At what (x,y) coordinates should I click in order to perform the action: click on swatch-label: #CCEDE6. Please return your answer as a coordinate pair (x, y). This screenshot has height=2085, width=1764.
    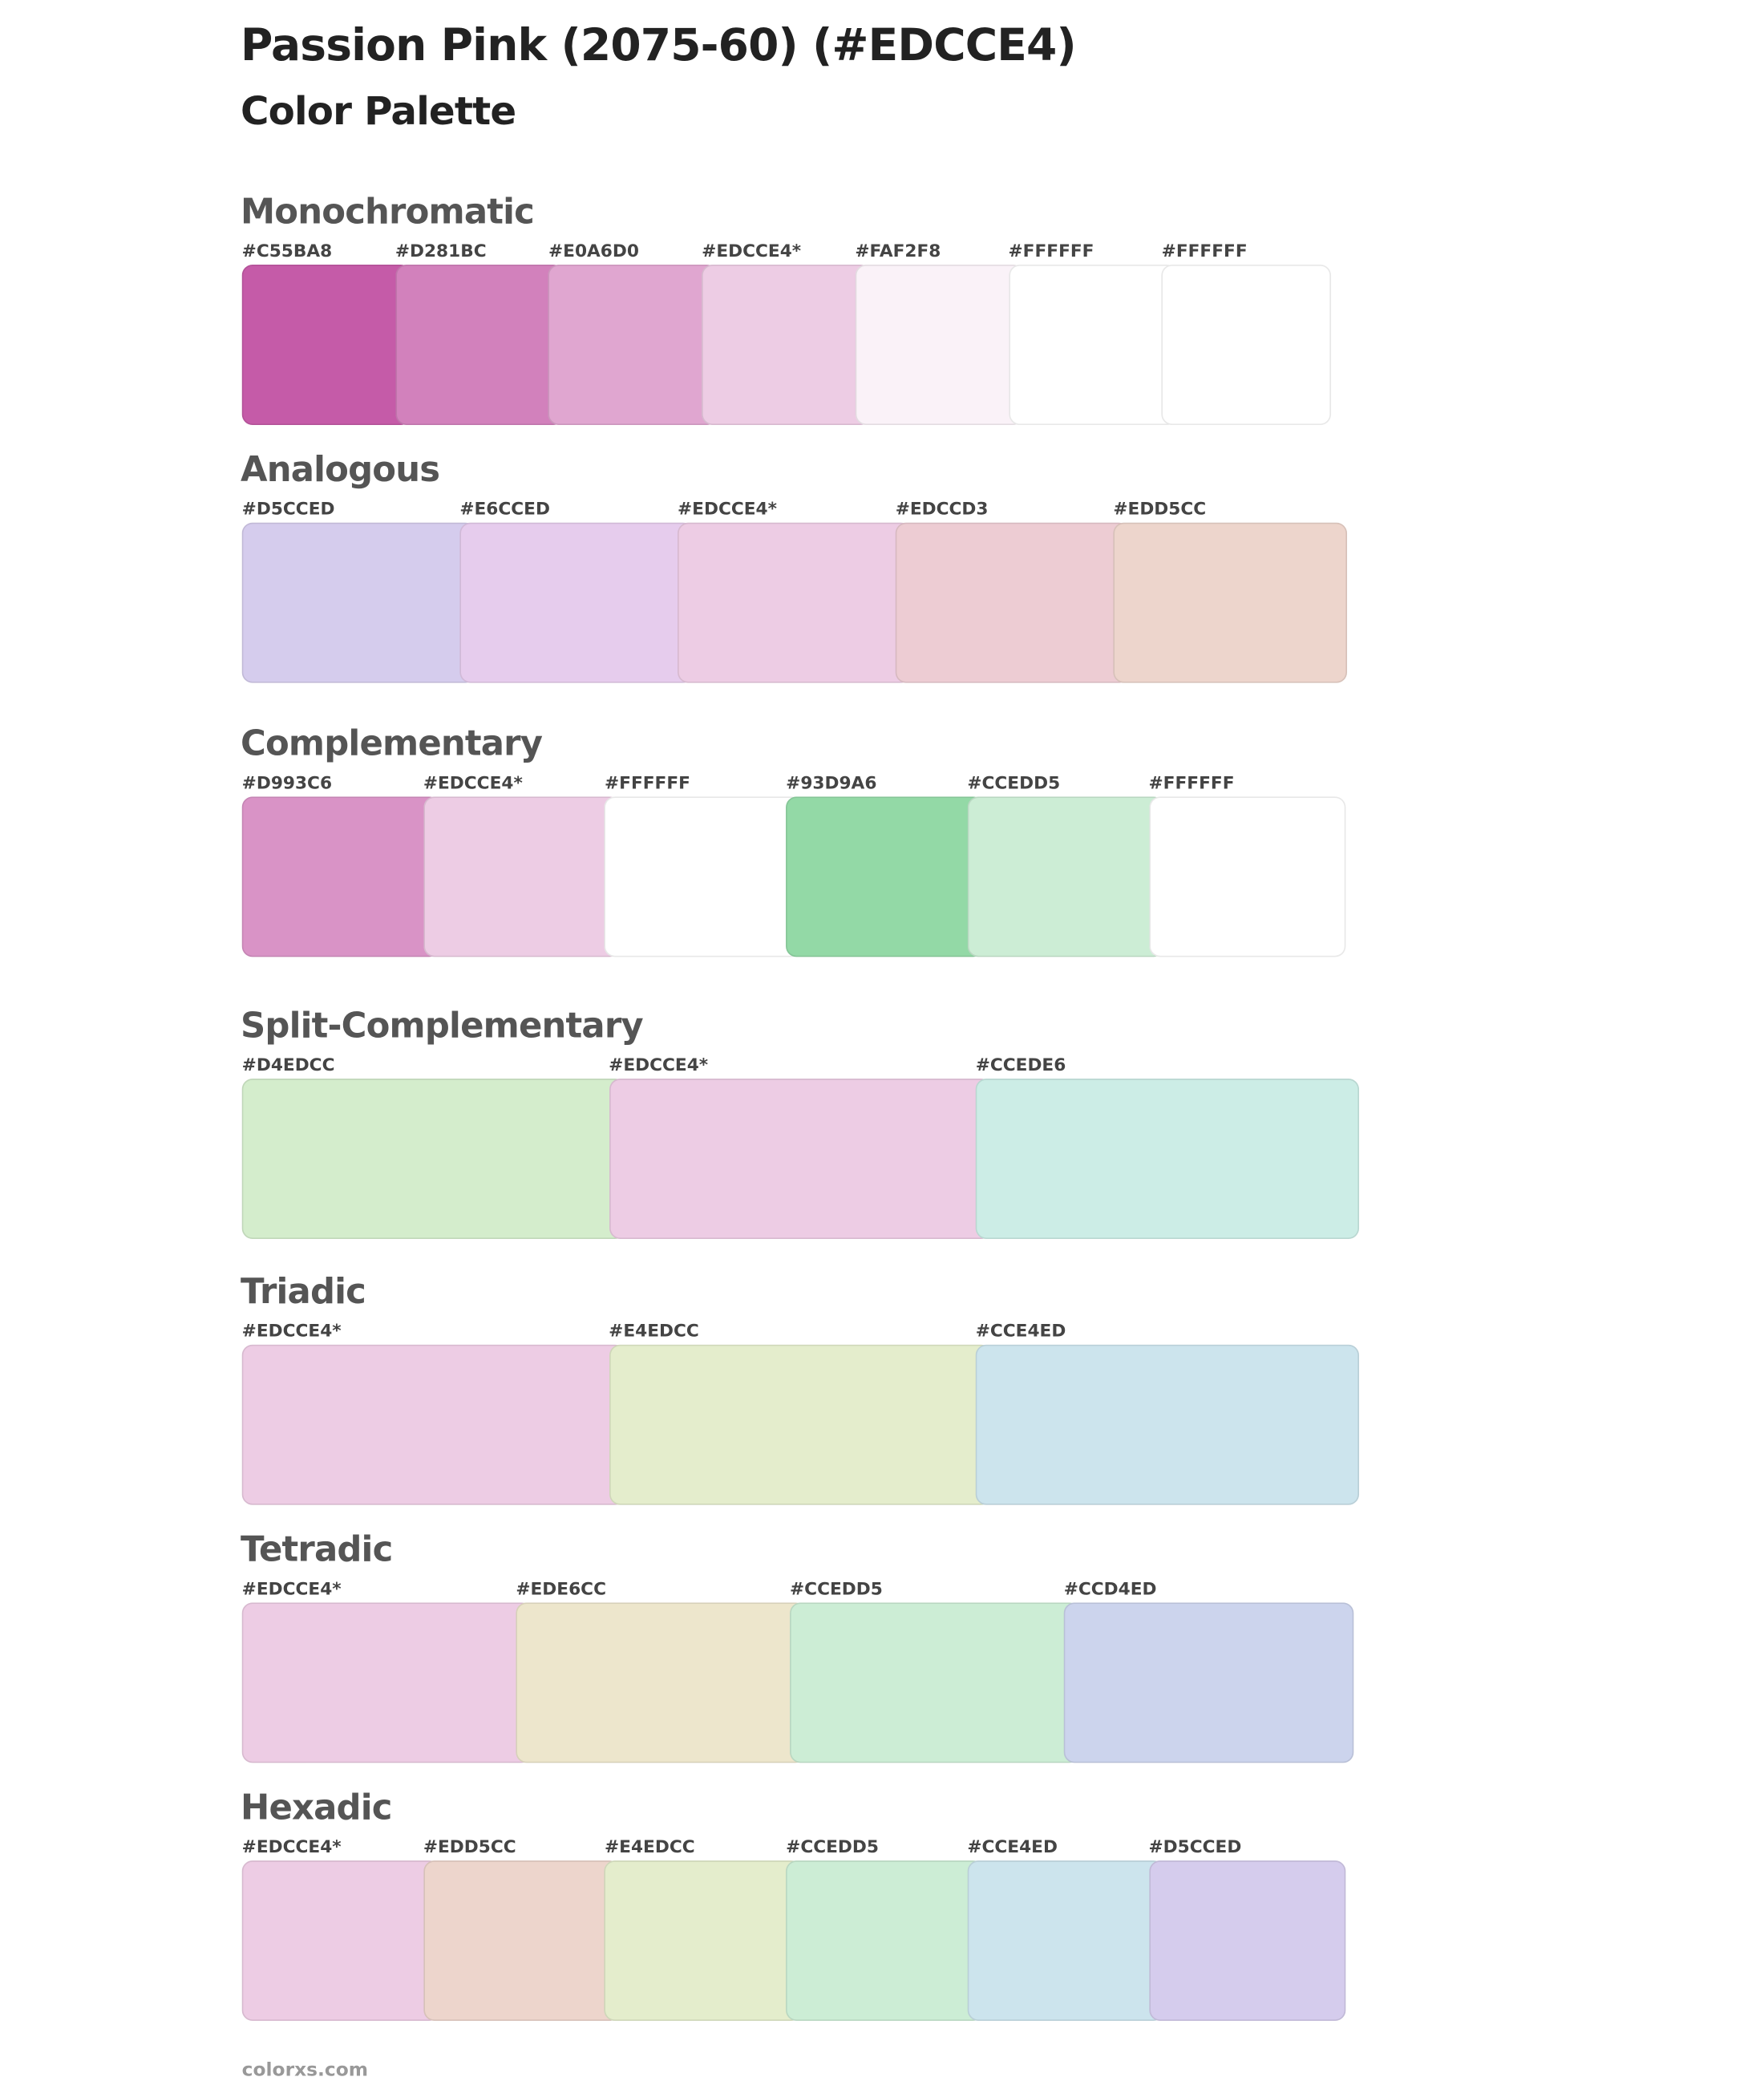
    Looking at the image, I should click on (1020, 1065).